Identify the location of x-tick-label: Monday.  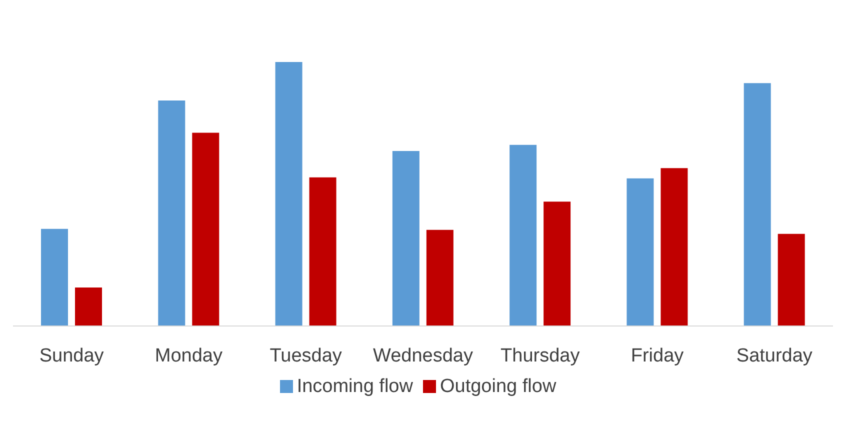
(189, 355).